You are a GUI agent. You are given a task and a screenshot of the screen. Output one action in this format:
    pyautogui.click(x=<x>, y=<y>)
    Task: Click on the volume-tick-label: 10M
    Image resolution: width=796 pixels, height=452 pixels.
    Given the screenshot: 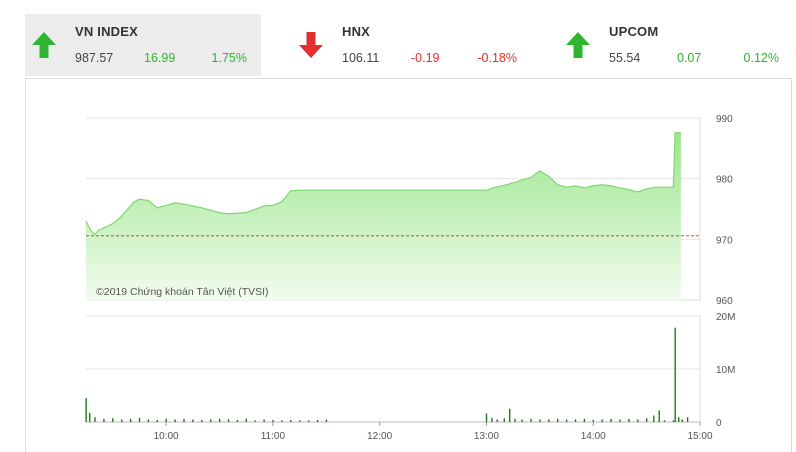 What is the action you would take?
    pyautogui.click(x=725, y=370)
    